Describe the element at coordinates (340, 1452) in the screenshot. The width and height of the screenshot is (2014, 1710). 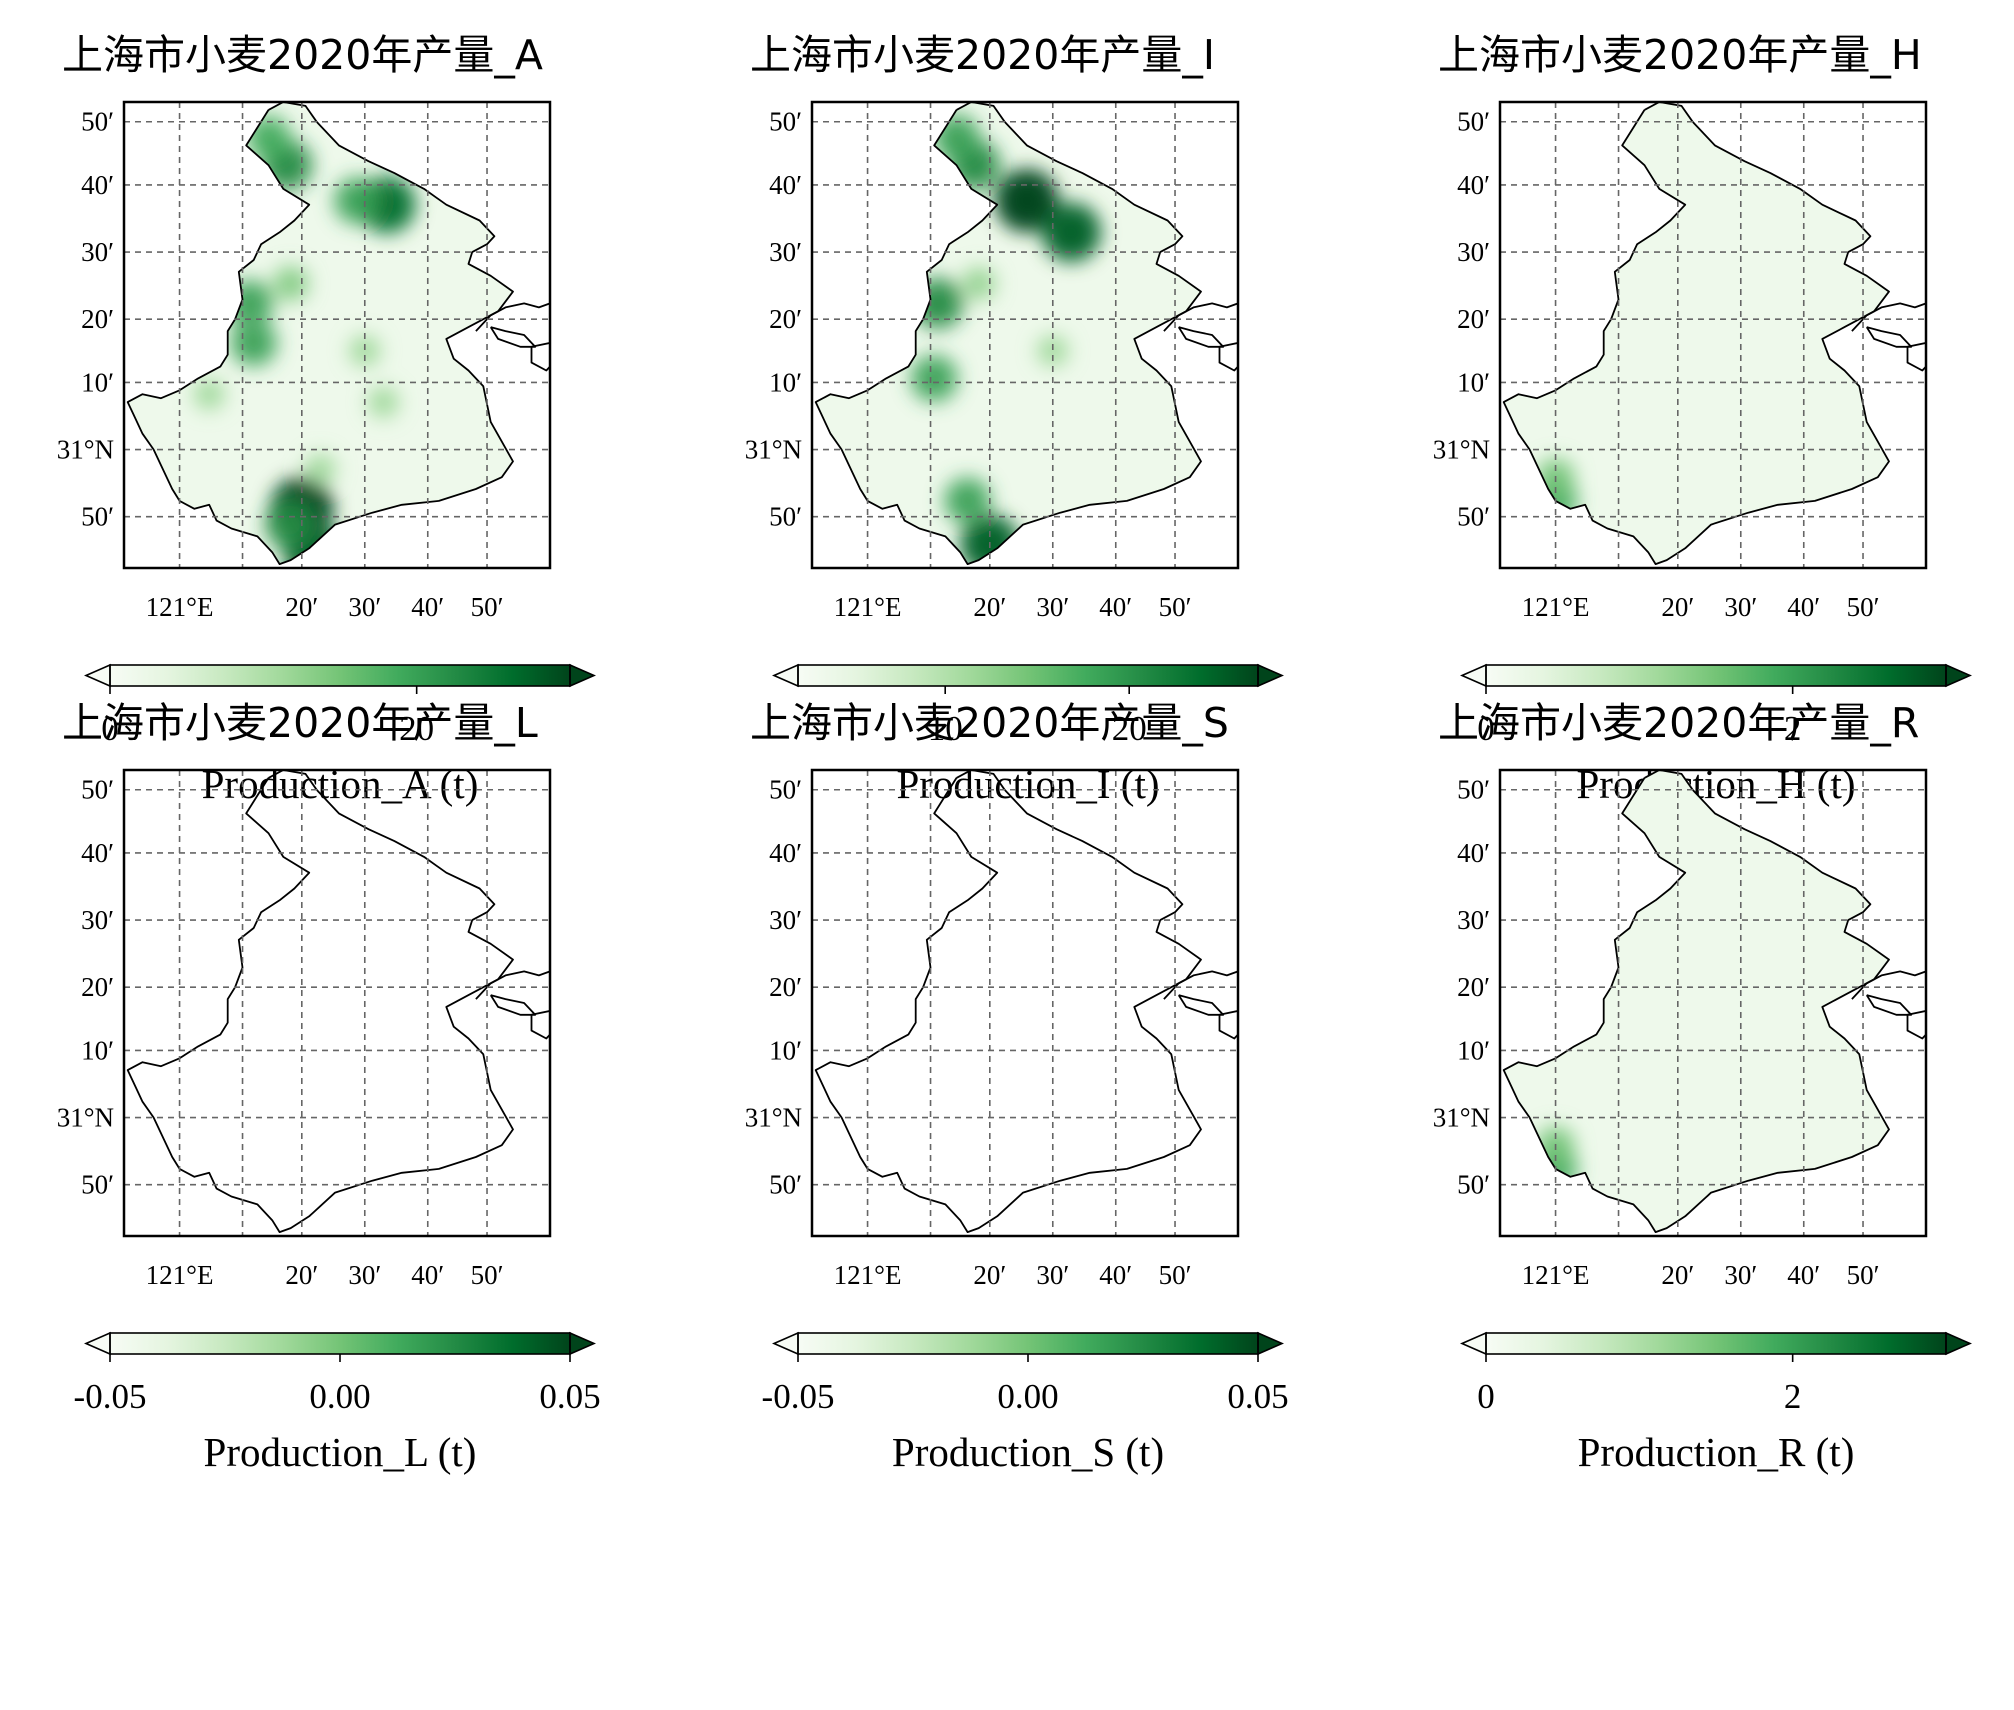
I see `colorbar-label: Production_L (t)` at that location.